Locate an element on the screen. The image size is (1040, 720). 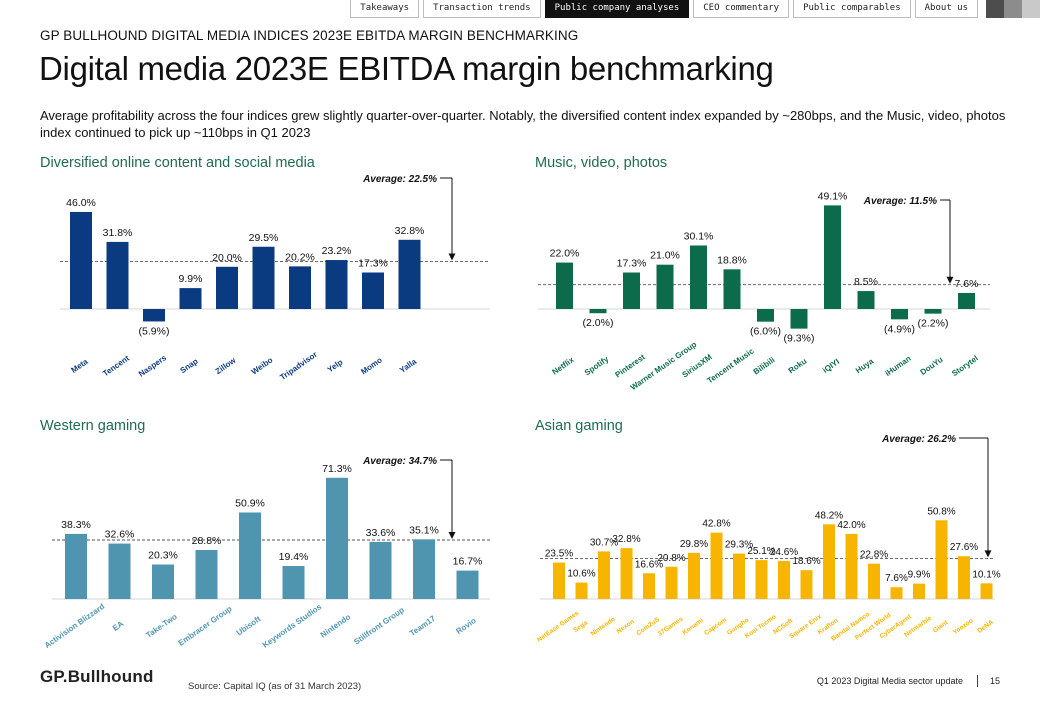
data-label: 32.8% is located at coordinates (626, 539).